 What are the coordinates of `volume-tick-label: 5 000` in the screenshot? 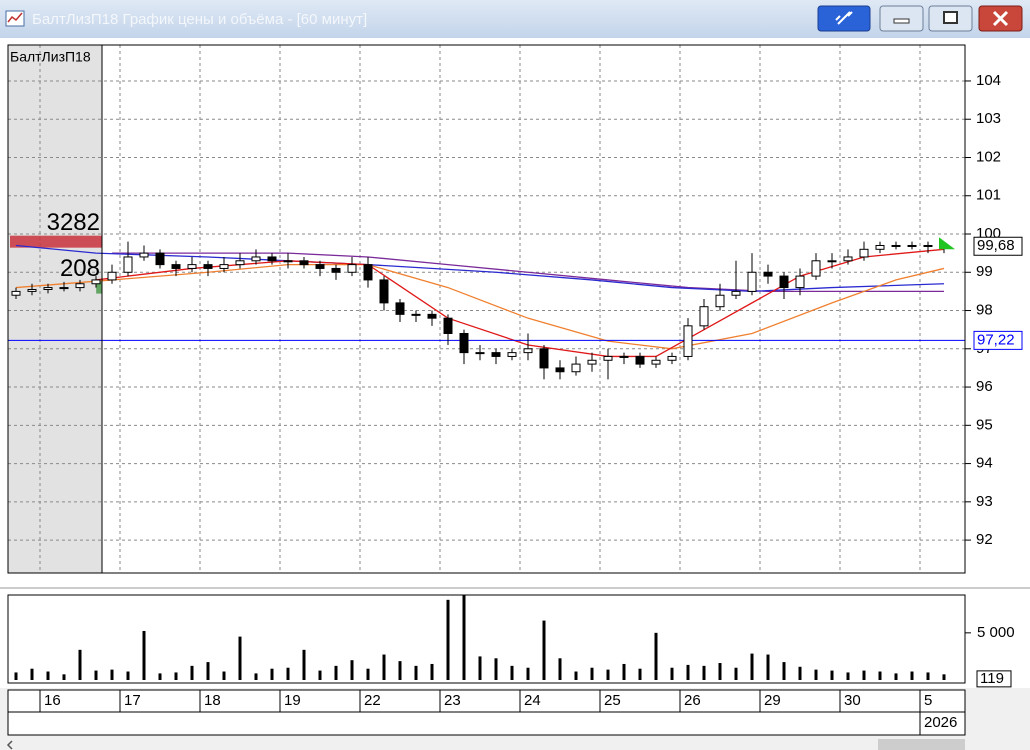 It's located at (996, 632).